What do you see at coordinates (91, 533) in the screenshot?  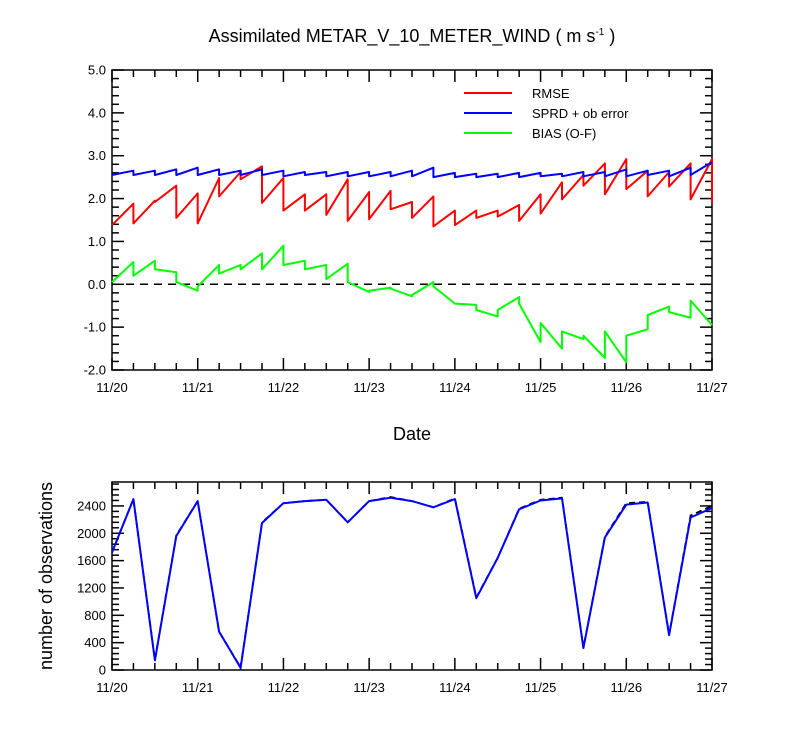 I see `y-tick-label: 2000` at bounding box center [91, 533].